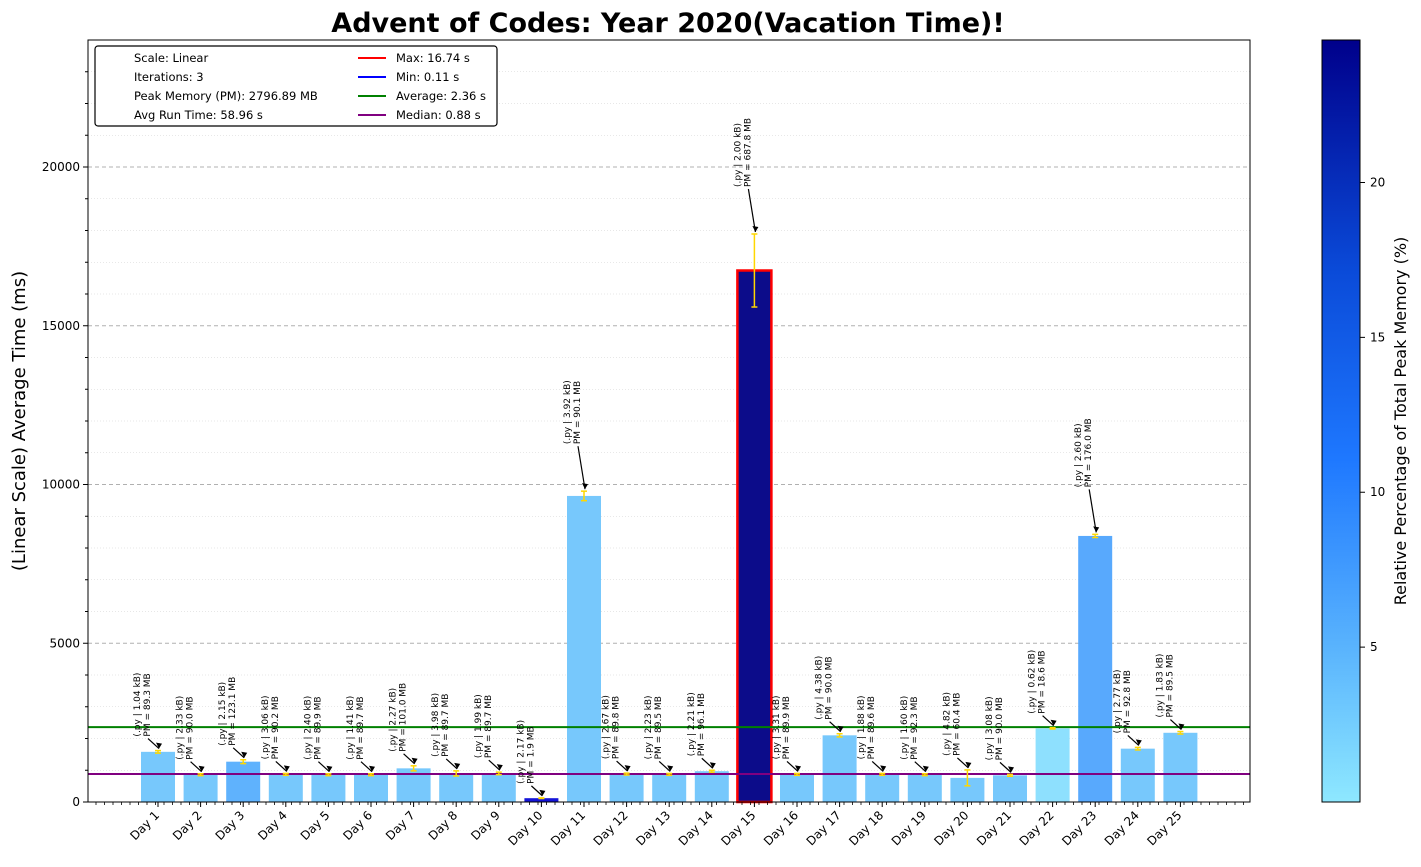  What do you see at coordinates (1374, 647) in the screenshot?
I see `colorbar-tick-label: 5` at bounding box center [1374, 647].